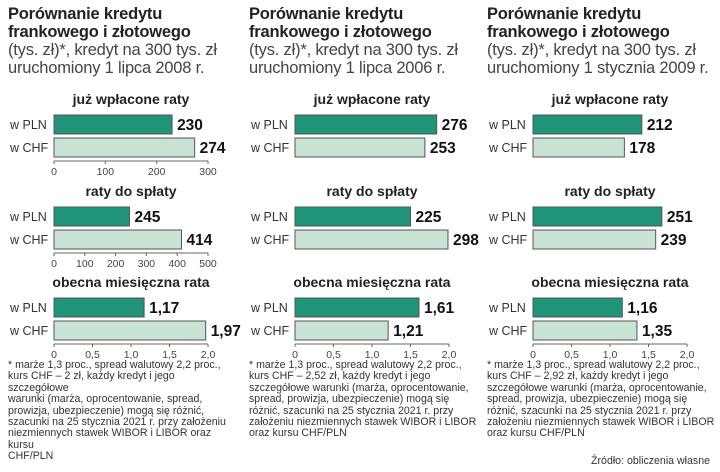  I want to click on value-label: 245, so click(147, 217).